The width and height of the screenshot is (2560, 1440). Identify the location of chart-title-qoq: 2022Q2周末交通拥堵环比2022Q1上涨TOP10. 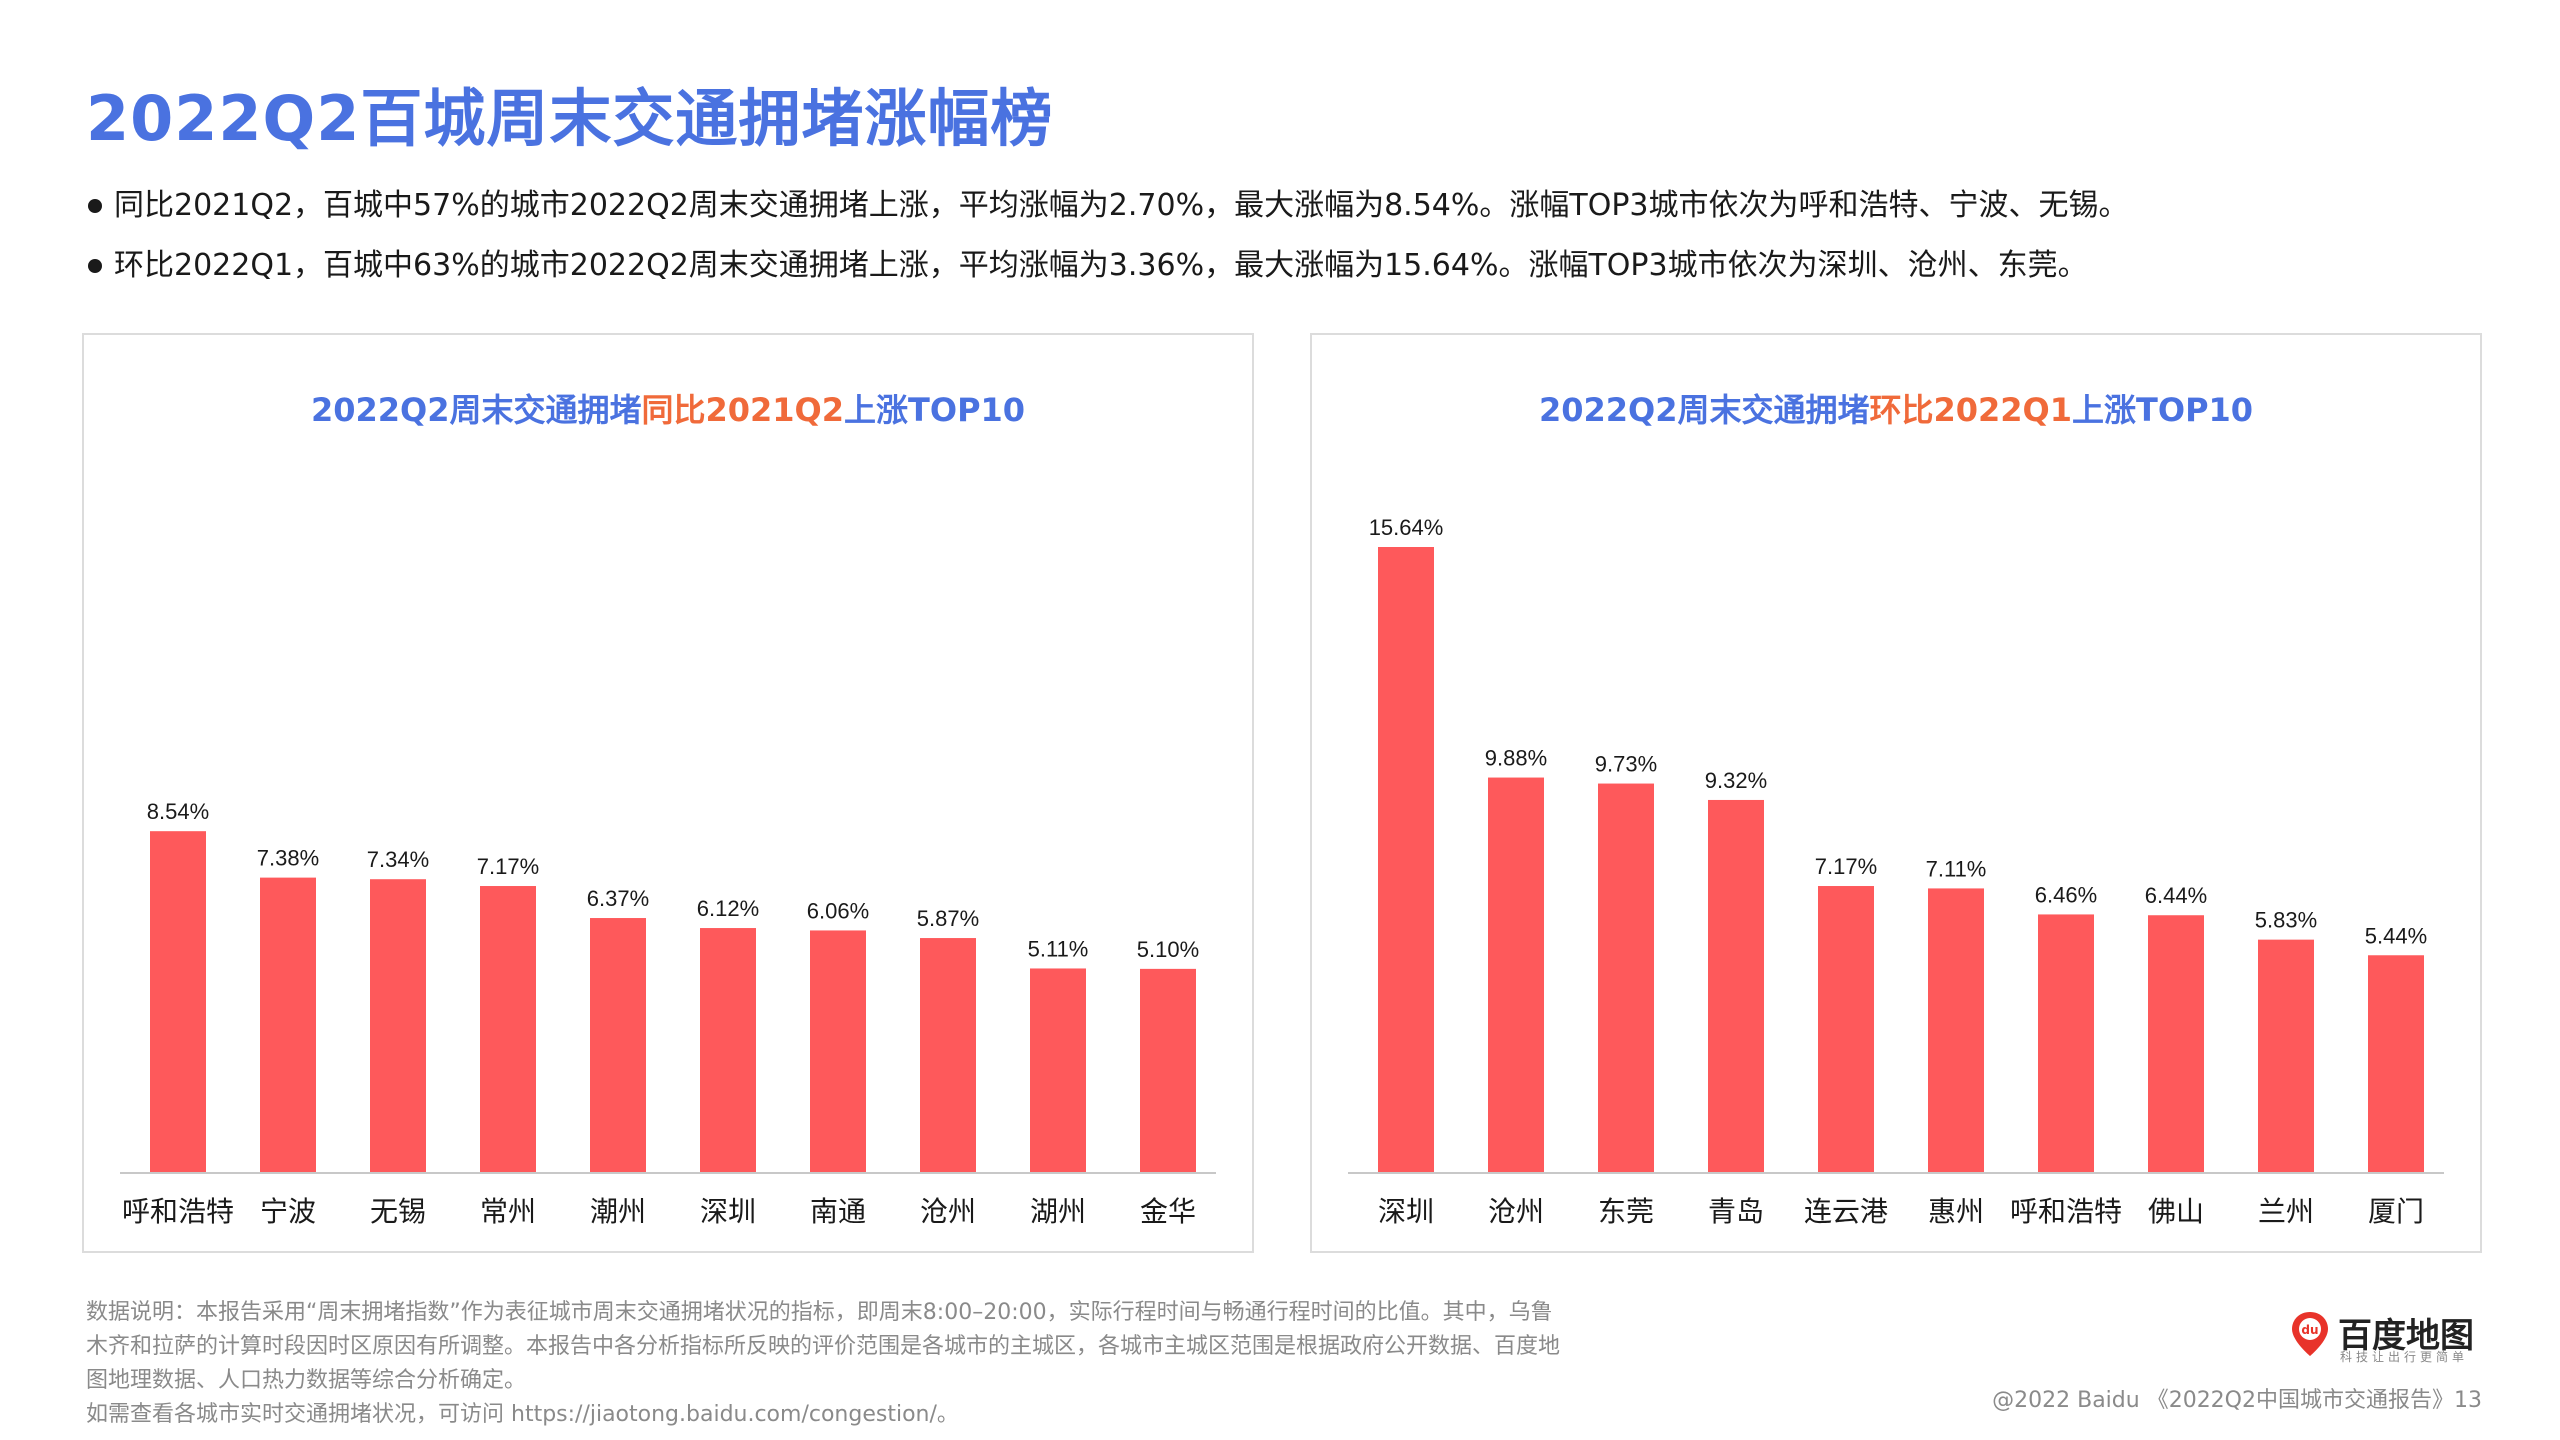
(1896, 408).